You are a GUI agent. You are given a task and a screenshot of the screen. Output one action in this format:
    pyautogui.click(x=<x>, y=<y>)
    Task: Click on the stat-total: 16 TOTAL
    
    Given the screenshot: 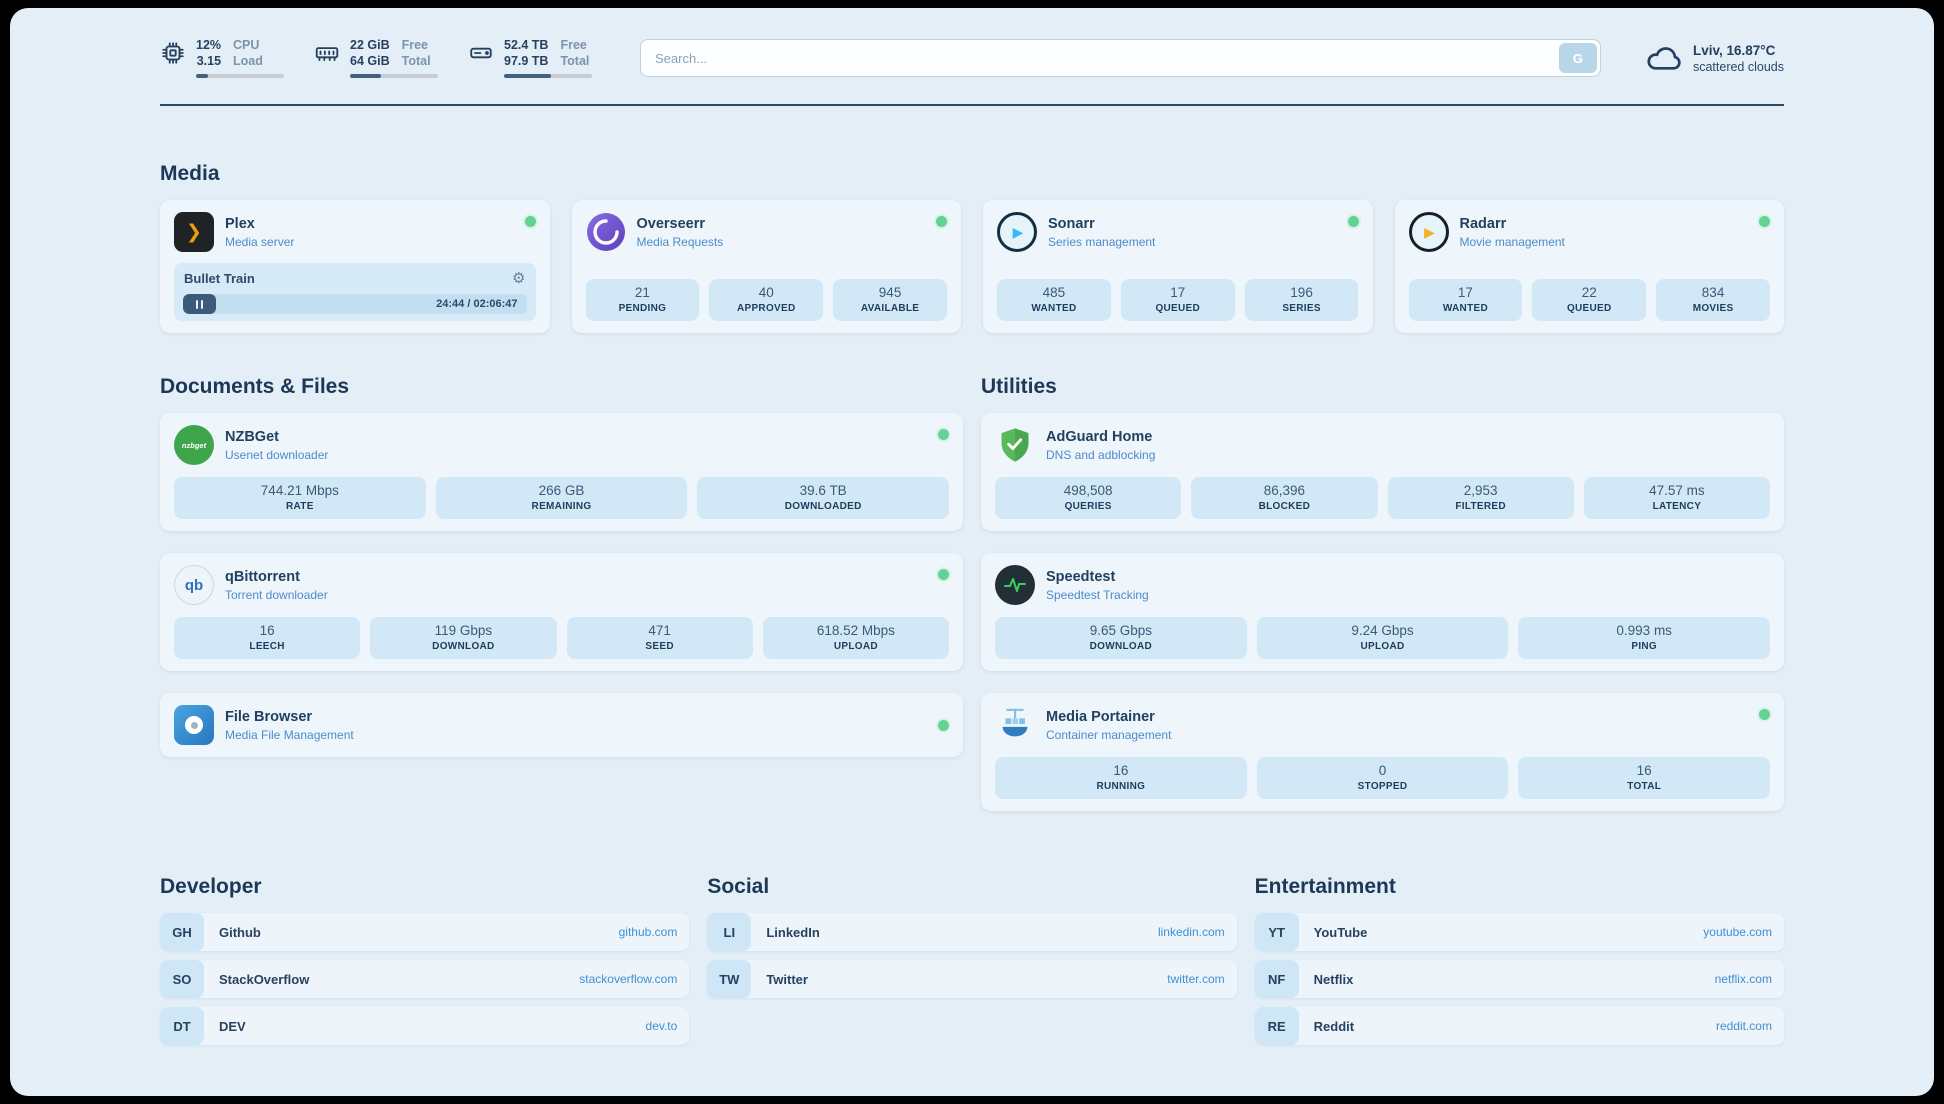 What is the action you would take?
    pyautogui.click(x=1644, y=778)
    